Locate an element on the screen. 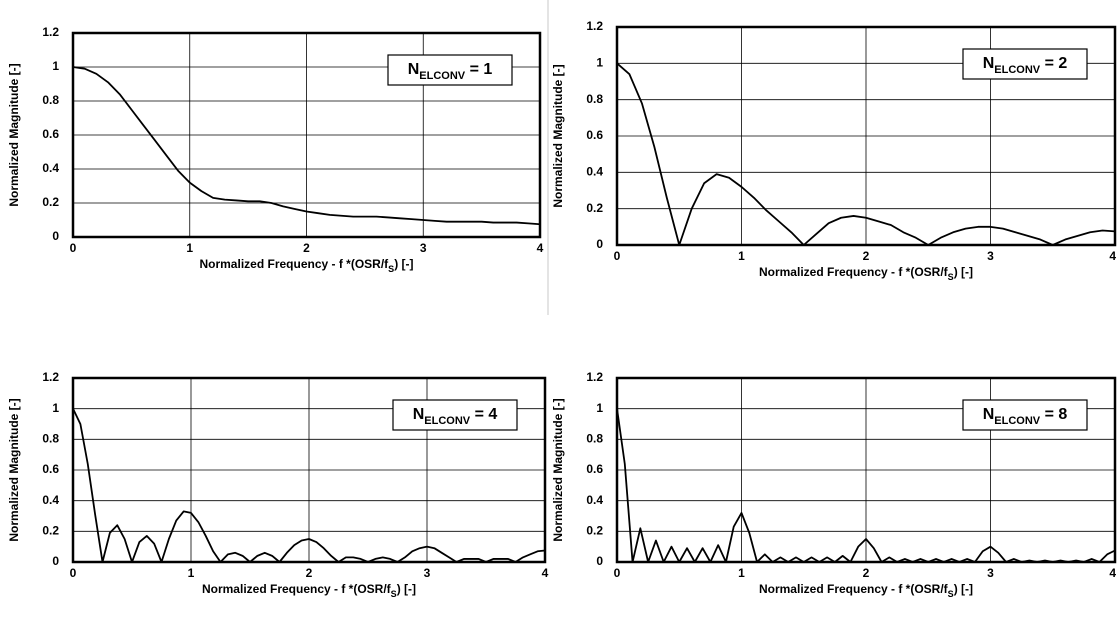 The height and width of the screenshot is (628, 1117). annotation-tail: = 1 is located at coordinates (478, 69).